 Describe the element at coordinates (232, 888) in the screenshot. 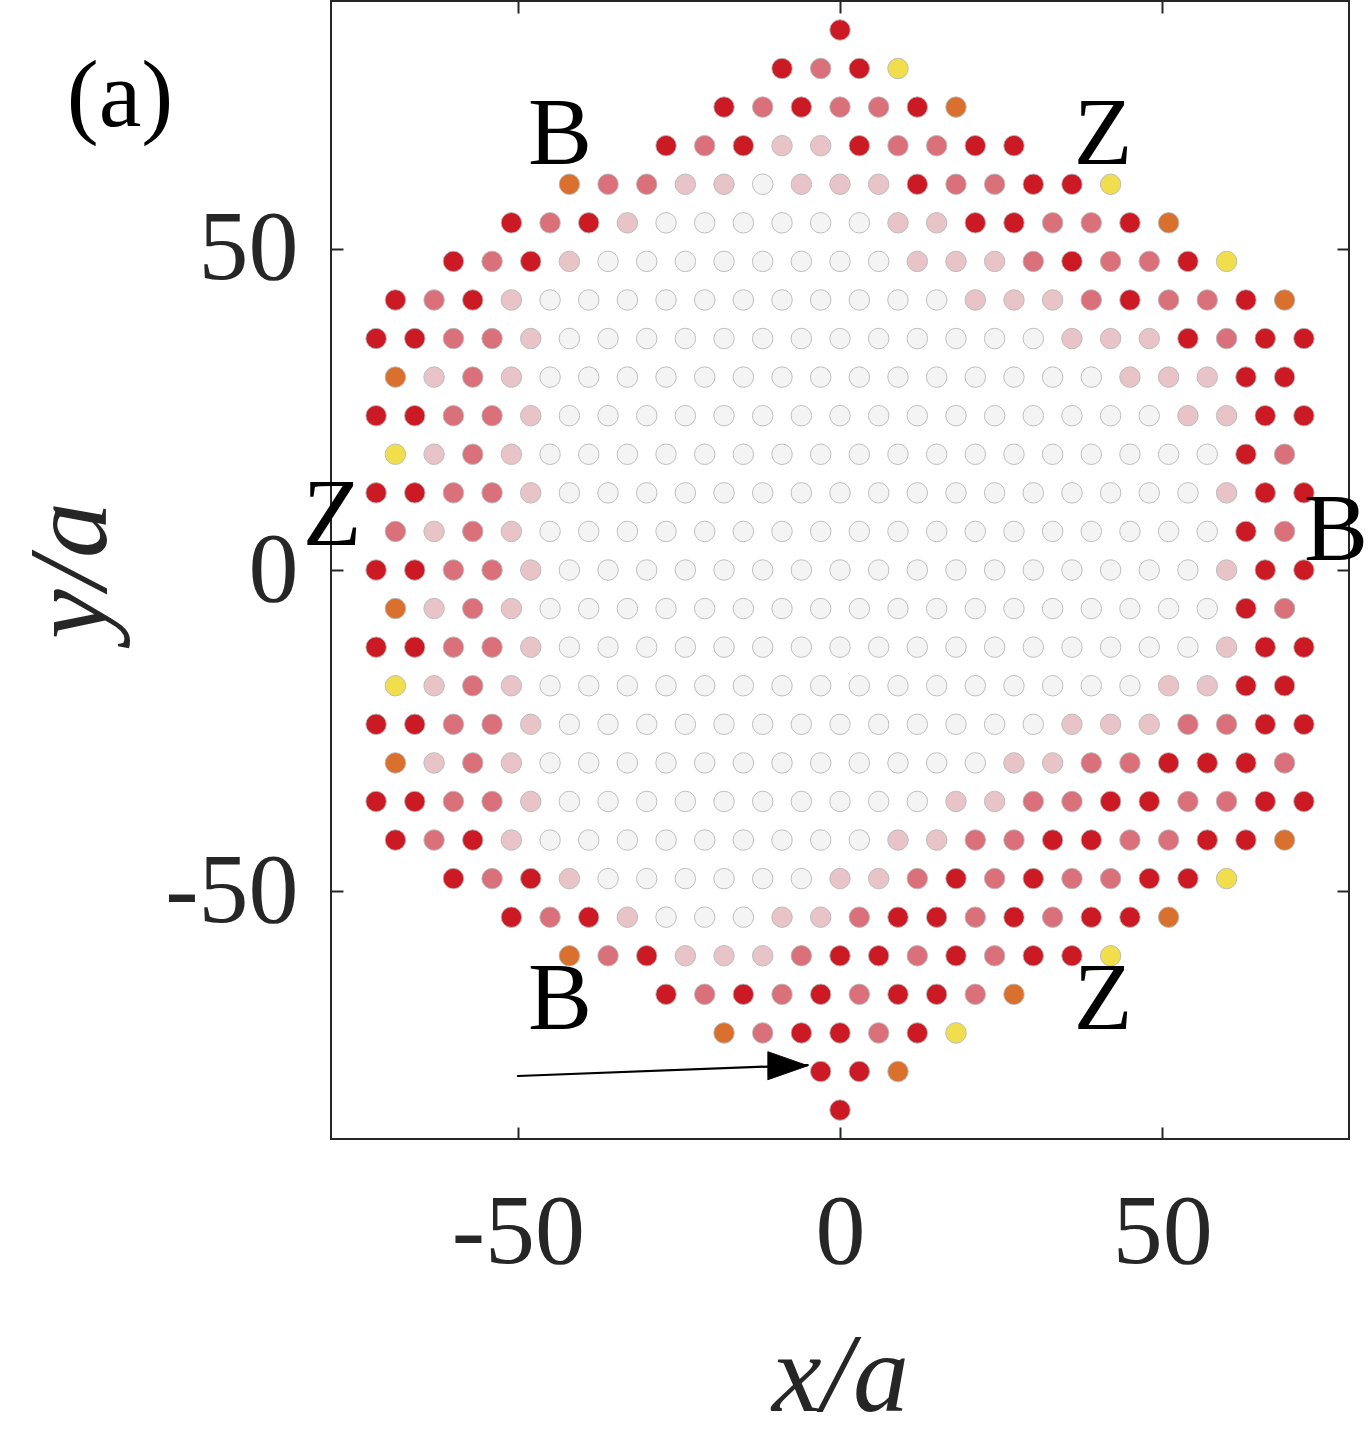

I see `y-tick-label: -50` at that location.